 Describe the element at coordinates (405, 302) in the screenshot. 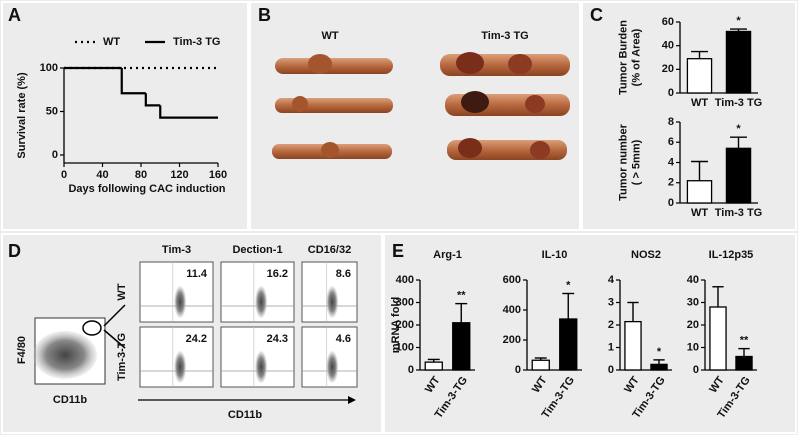

I see `y-tick-label: 300` at that location.